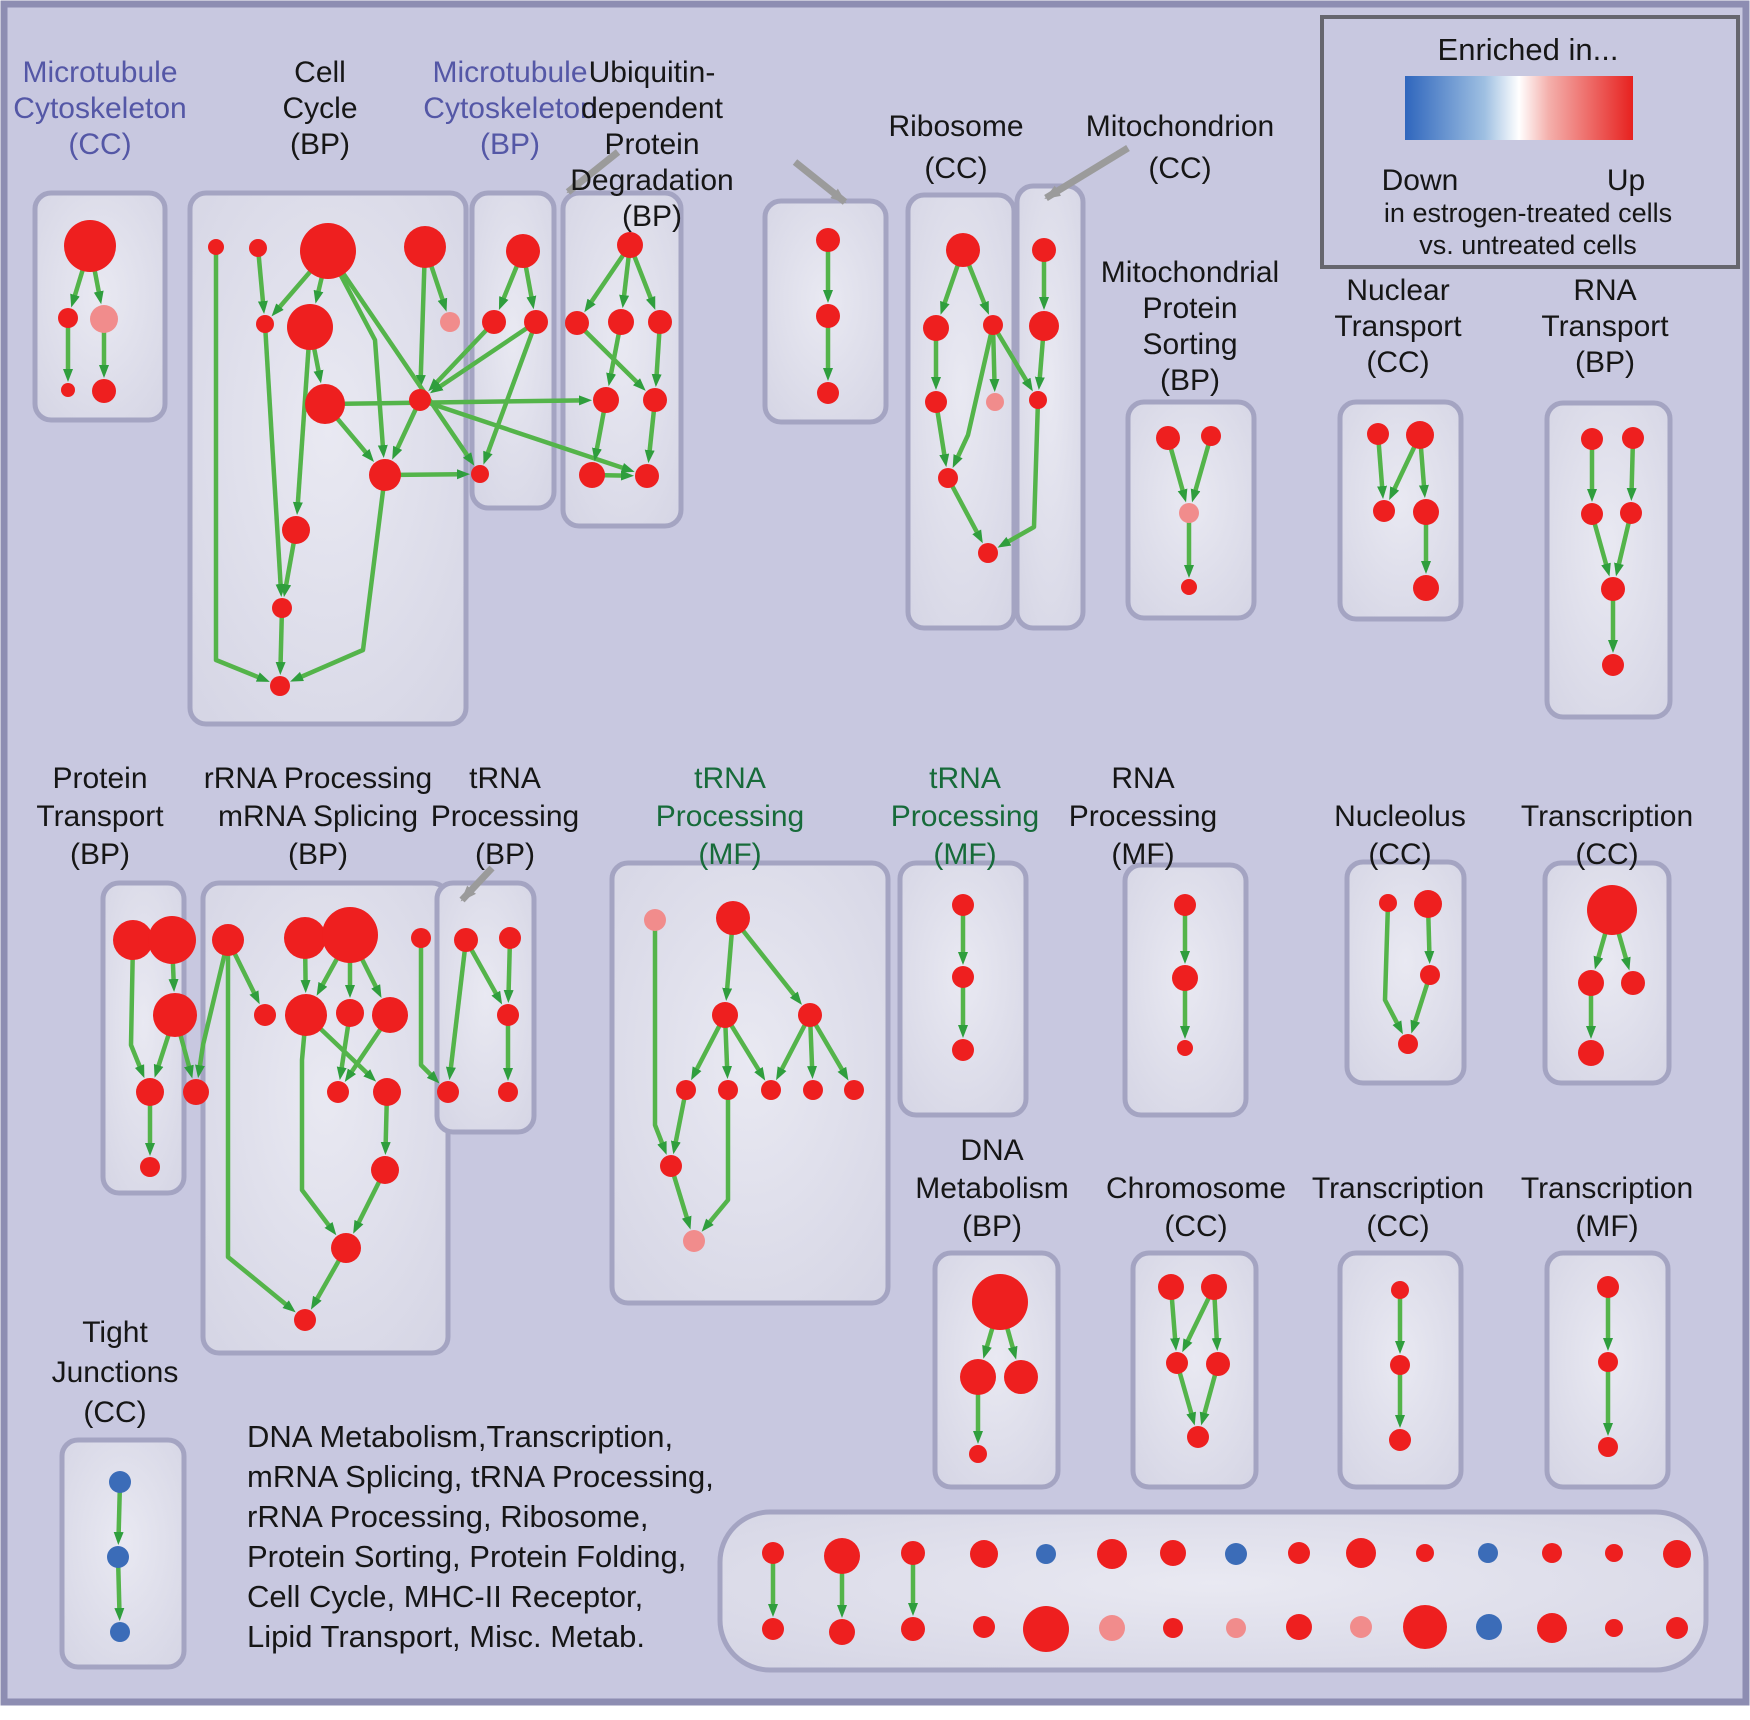 The image size is (1750, 1720). Describe the element at coordinates (258, 248) in the screenshot. I see `go-term-node-cell_cycle-n2` at that location.